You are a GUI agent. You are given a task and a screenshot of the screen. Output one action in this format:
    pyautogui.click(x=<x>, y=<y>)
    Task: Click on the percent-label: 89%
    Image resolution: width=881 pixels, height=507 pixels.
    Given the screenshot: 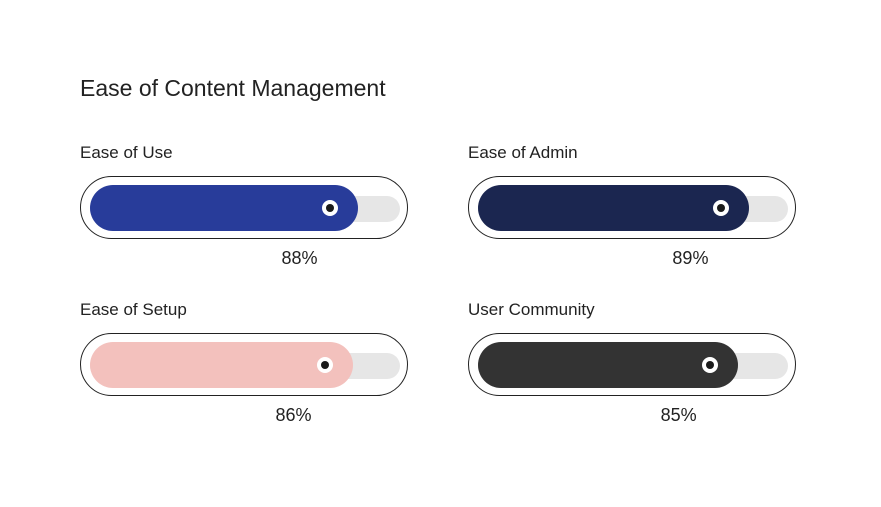 What is the action you would take?
    pyautogui.click(x=690, y=258)
    